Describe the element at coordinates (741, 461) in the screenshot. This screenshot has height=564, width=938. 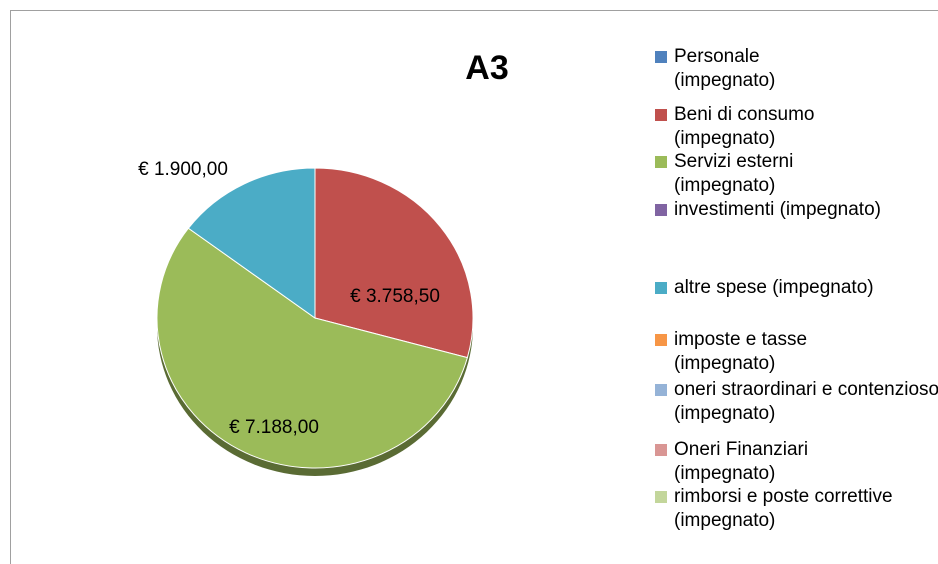
I see `legend-label: Oneri Finanziari (impegnato)` at that location.